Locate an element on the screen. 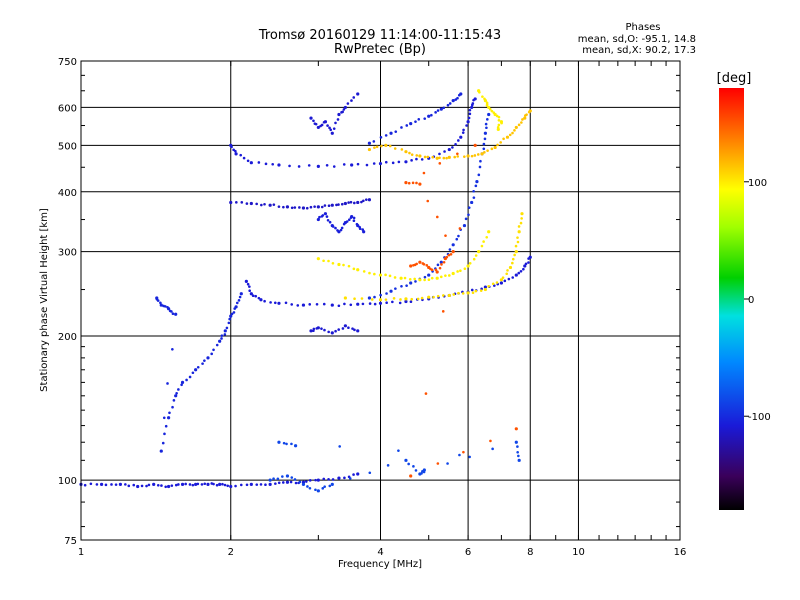 This screenshot has width=800, height=600. x-tick-label: 8 is located at coordinates (530, 552).